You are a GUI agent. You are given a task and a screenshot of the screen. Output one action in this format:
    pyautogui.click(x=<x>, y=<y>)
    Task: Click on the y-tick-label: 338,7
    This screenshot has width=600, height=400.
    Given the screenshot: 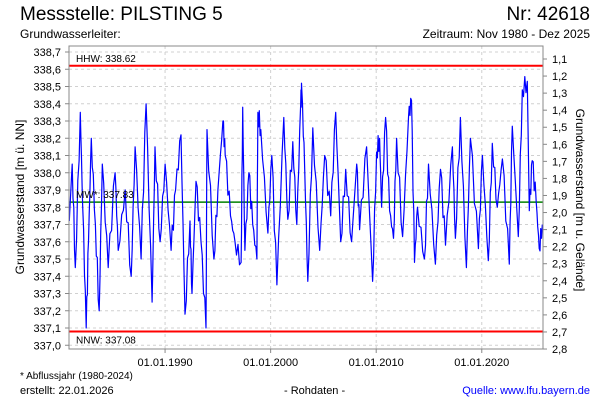 What is the action you would take?
    pyautogui.click(x=47, y=53)
    